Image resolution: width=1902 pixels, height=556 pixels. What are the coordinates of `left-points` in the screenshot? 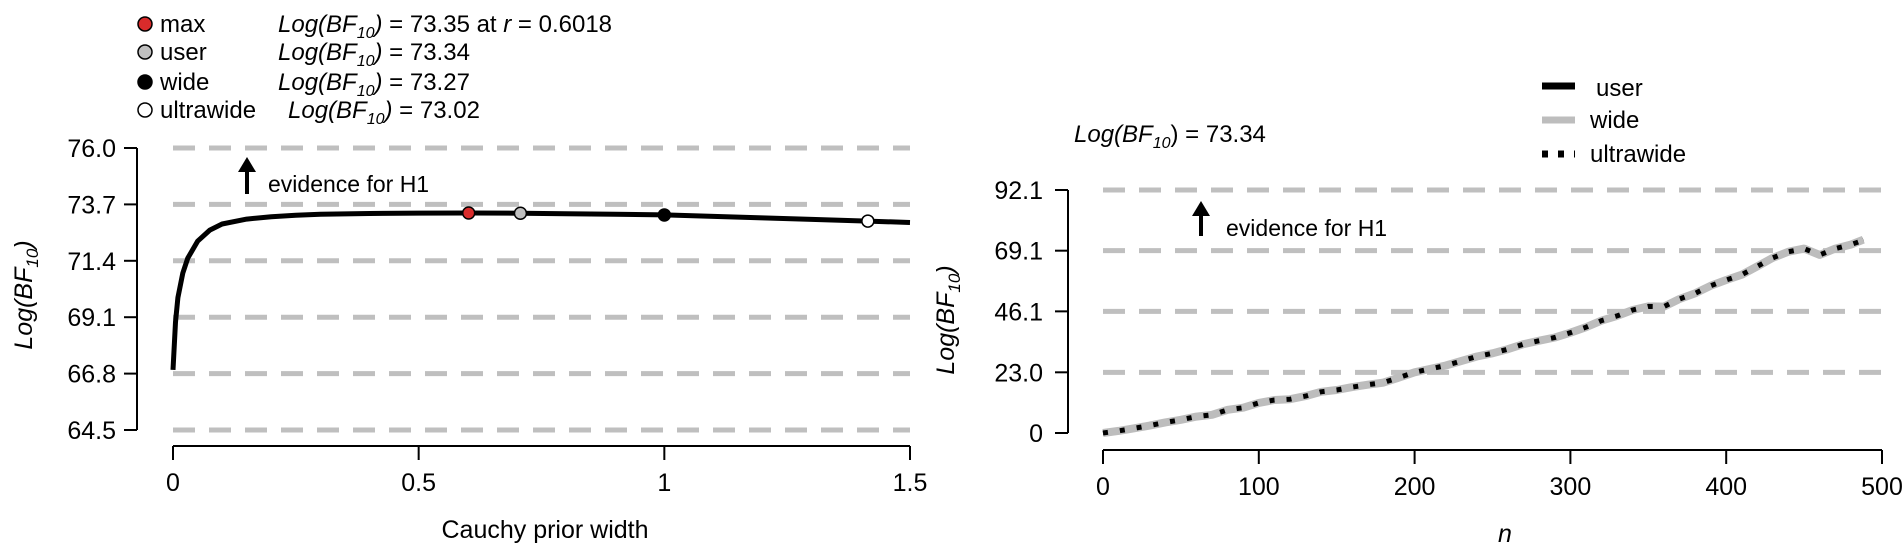 It's located at (668, 217).